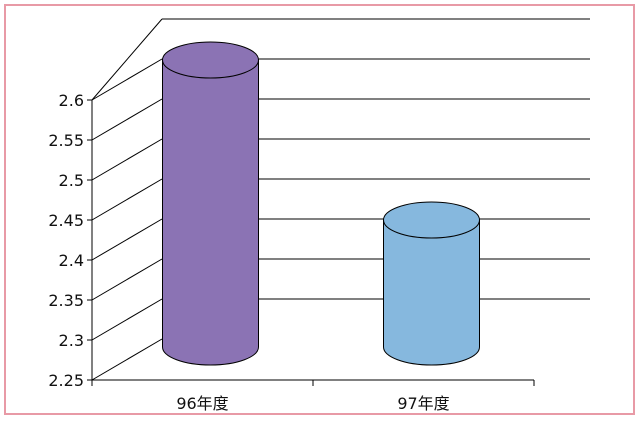 The height and width of the screenshot is (421, 641). I want to click on y-axis-ticks: 2.25 2.3 2.35 2.4 2.45 2.5 2.55 2.6, so click(70, 240).